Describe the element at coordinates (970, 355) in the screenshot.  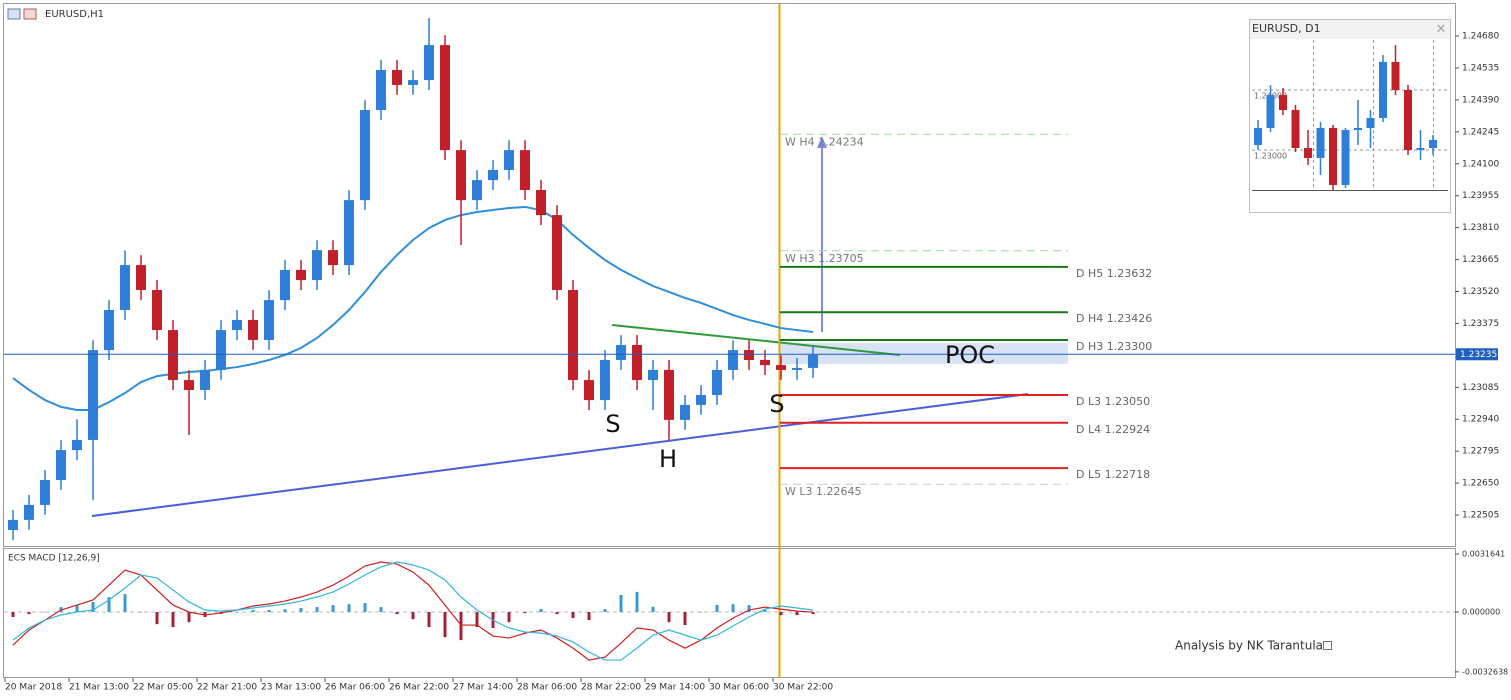
I see `pattern-annotation: POC` at that location.